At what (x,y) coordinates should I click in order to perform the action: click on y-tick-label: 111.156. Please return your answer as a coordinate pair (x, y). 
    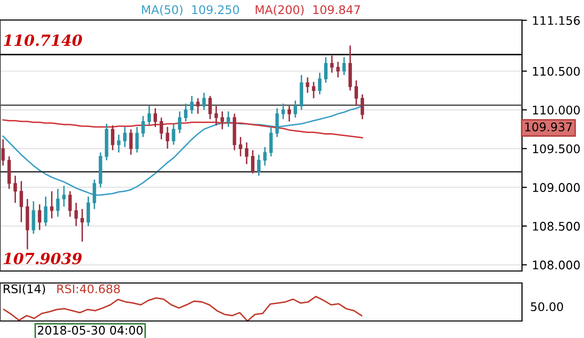
    Looking at the image, I should click on (556, 20).